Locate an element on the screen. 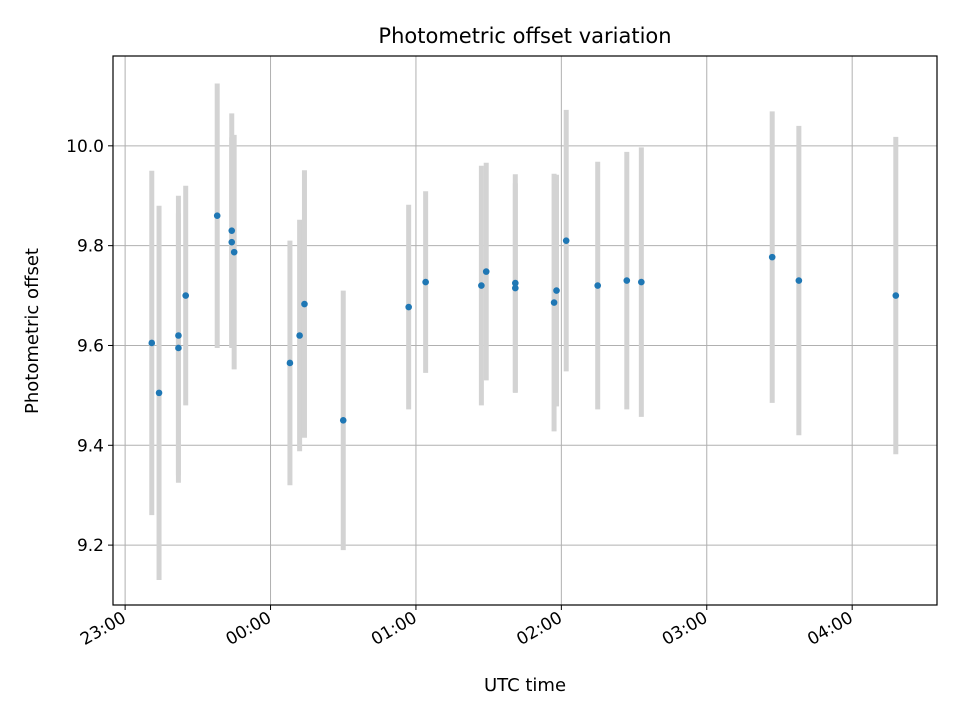 This screenshot has height=720, width=960. y-tick-label: 9.2 is located at coordinates (90, 546).